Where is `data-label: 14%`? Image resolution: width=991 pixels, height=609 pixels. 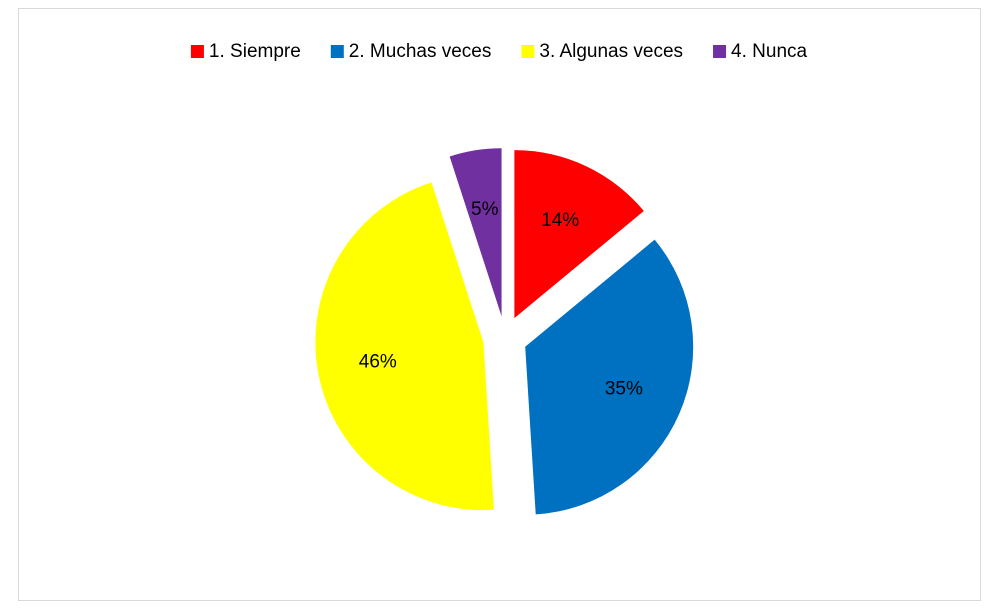
data-label: 14% is located at coordinates (560, 220).